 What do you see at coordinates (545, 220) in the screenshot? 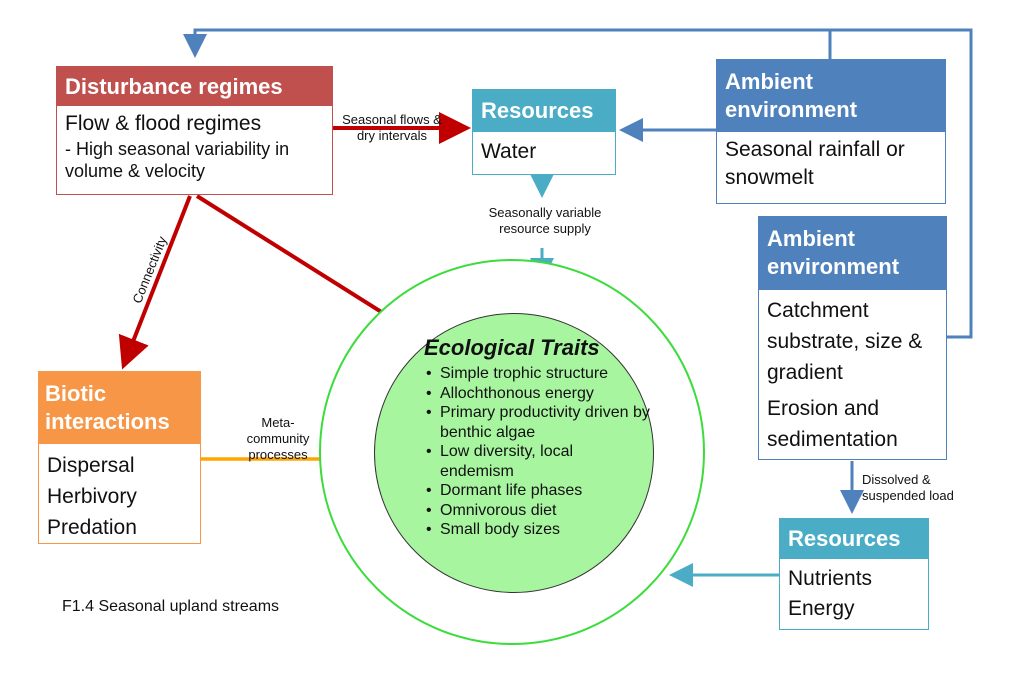
I see `resource-supply-label: Seasonally variable resource supply` at bounding box center [545, 220].